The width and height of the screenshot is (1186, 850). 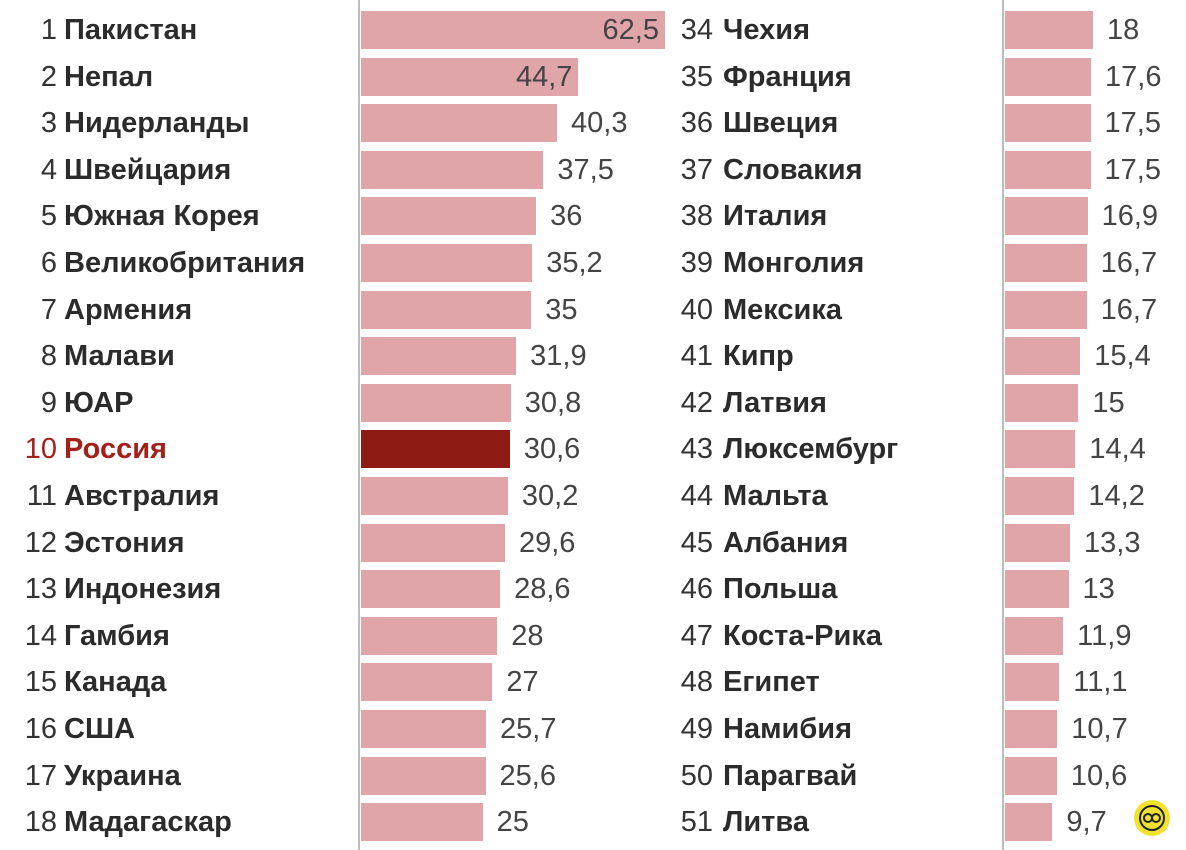 What do you see at coordinates (696, 682) in the screenshot?
I see `rank-label: 48` at bounding box center [696, 682].